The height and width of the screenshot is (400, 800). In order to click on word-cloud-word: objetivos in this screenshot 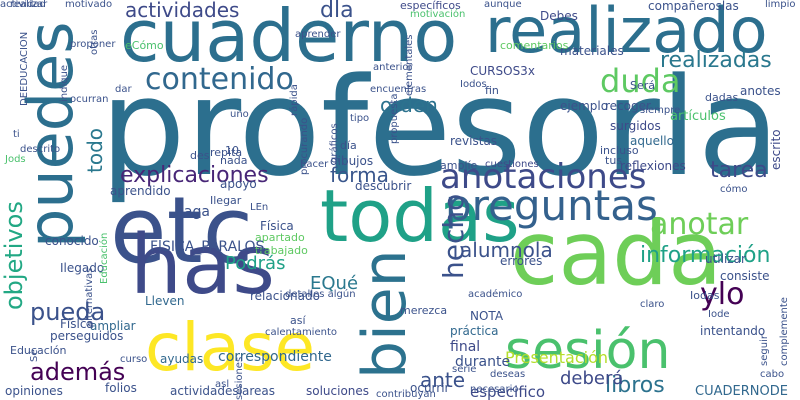, I will do `click(14, 255)`.